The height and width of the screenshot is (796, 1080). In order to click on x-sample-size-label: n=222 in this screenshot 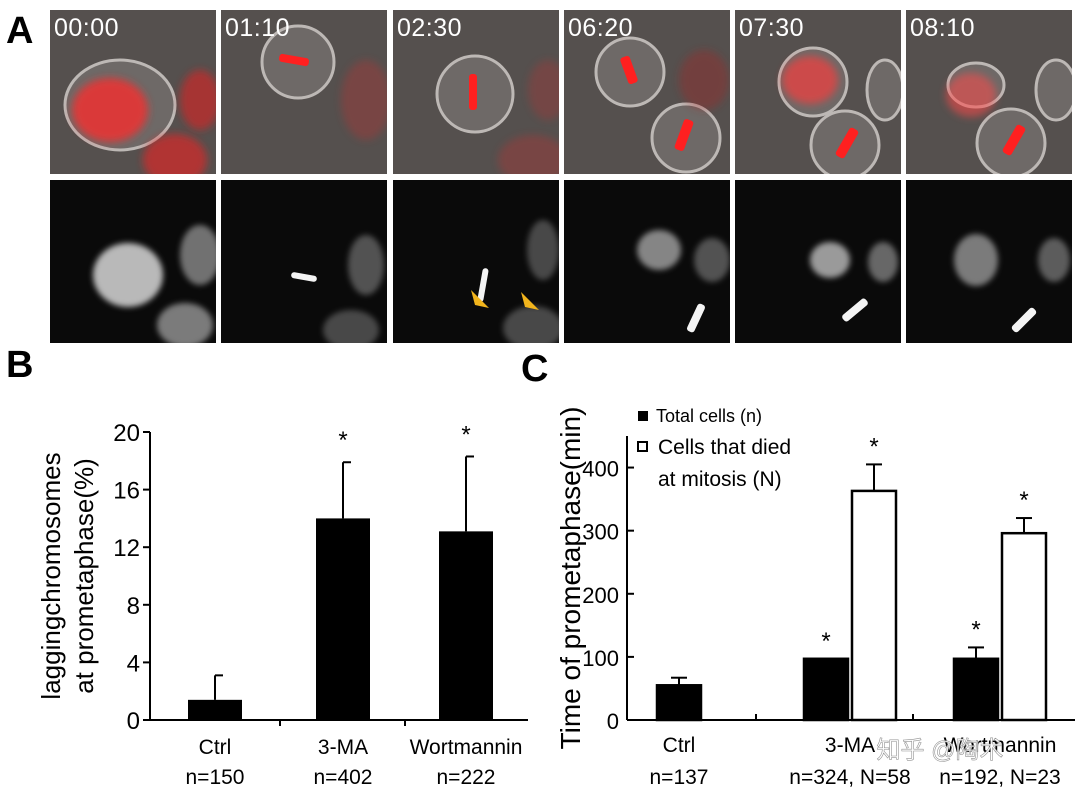, I will do `click(466, 777)`.